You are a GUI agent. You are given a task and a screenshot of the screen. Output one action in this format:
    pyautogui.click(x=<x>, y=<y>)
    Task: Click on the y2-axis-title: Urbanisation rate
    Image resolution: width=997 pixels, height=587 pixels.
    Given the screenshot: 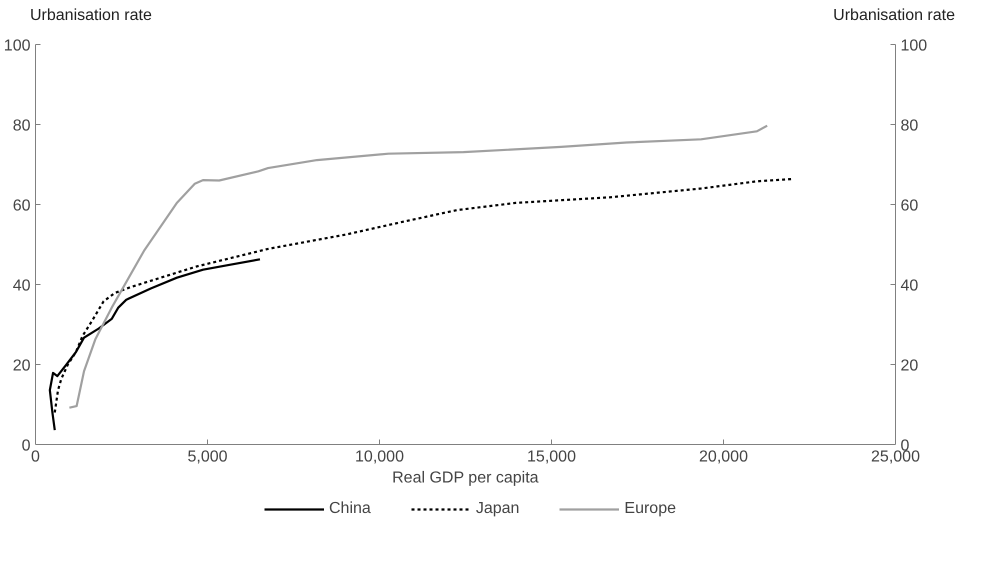 What is the action you would take?
    pyautogui.click(x=894, y=16)
    